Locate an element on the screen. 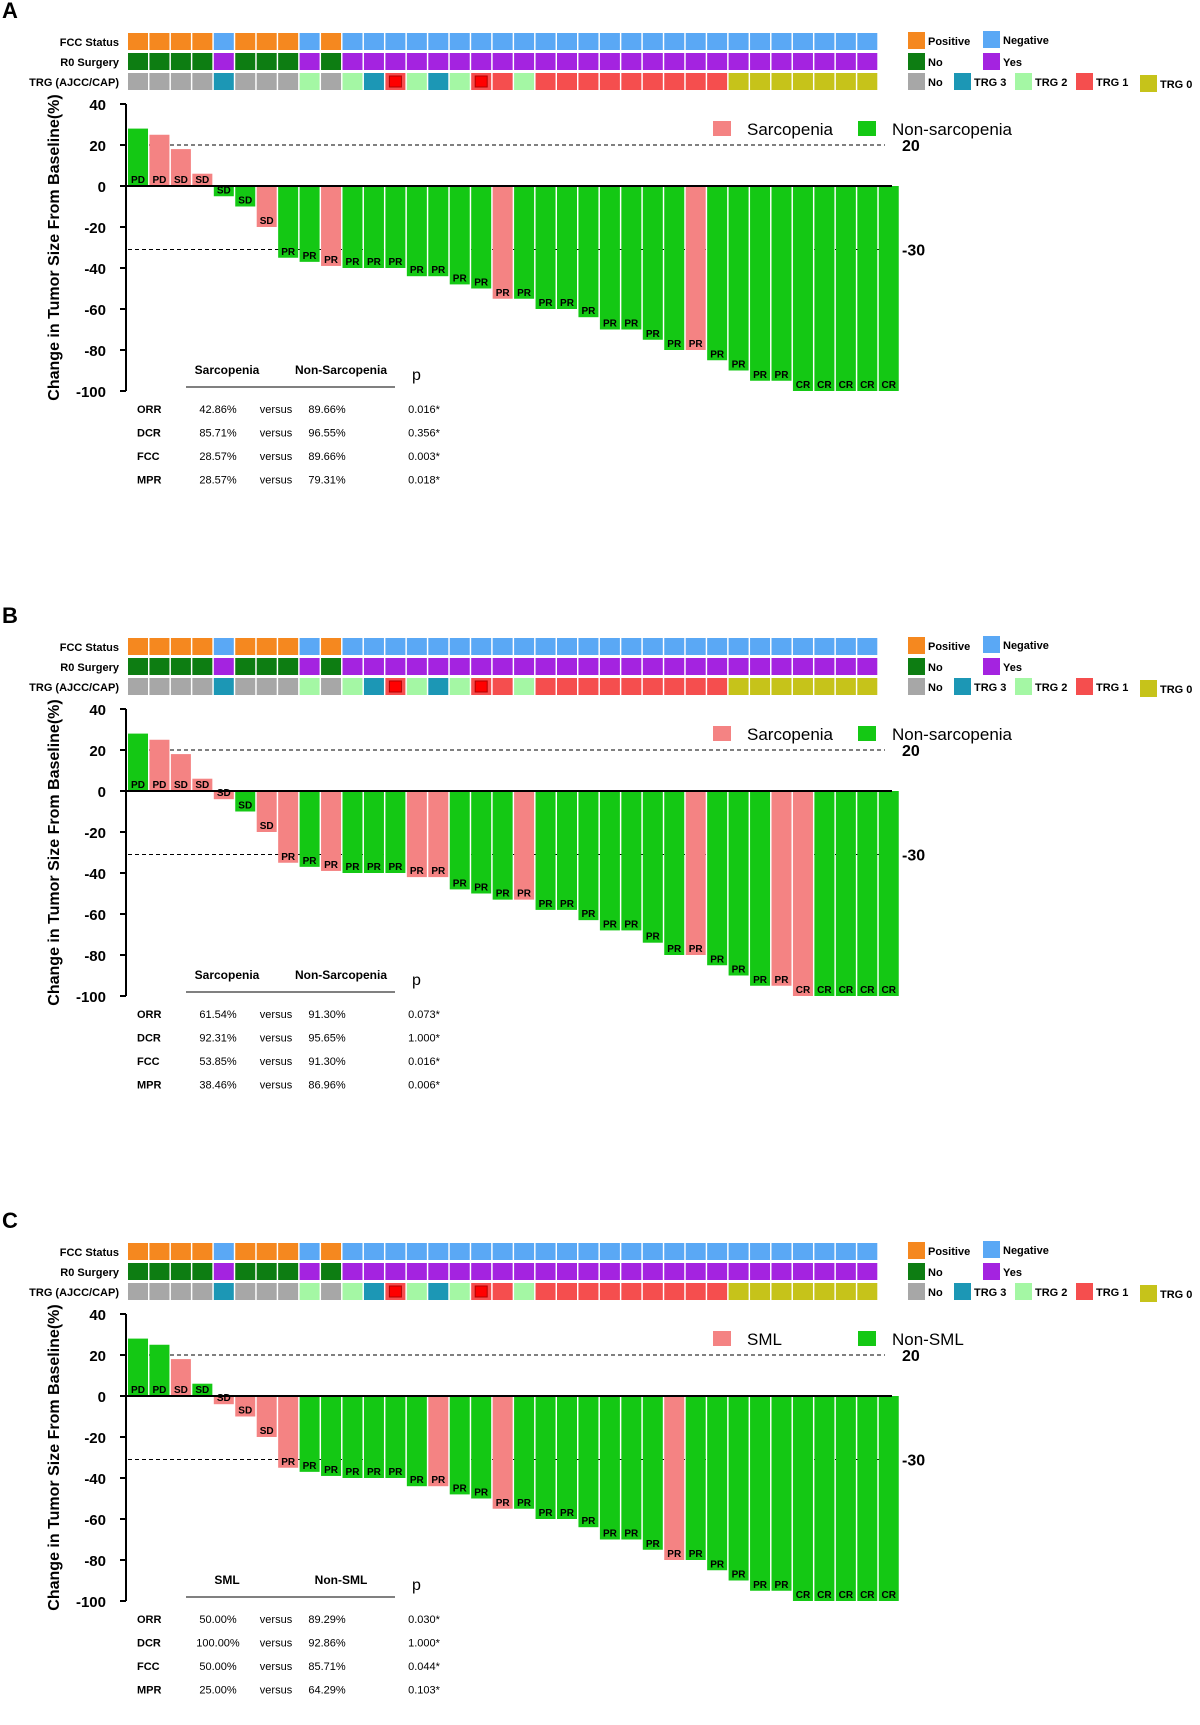 Image resolution: width=1200 pixels, height=1725 pixels. legend-swatch-group2 is located at coordinates (867, 1338).